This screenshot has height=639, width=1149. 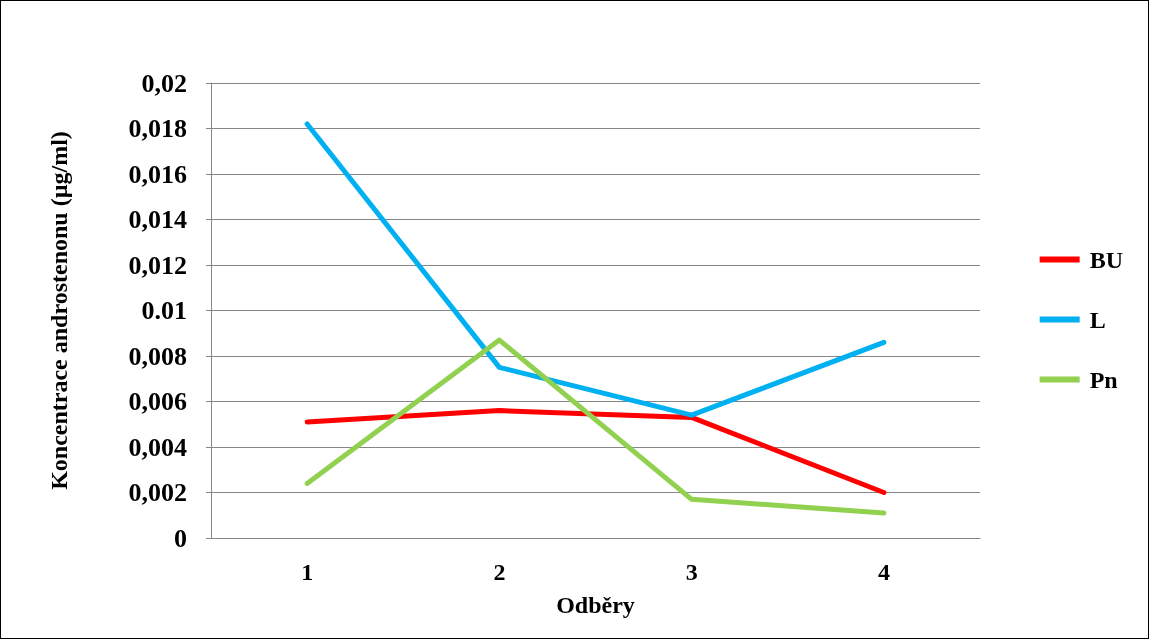 I want to click on y-tick-label: 0.01, so click(x=164, y=310).